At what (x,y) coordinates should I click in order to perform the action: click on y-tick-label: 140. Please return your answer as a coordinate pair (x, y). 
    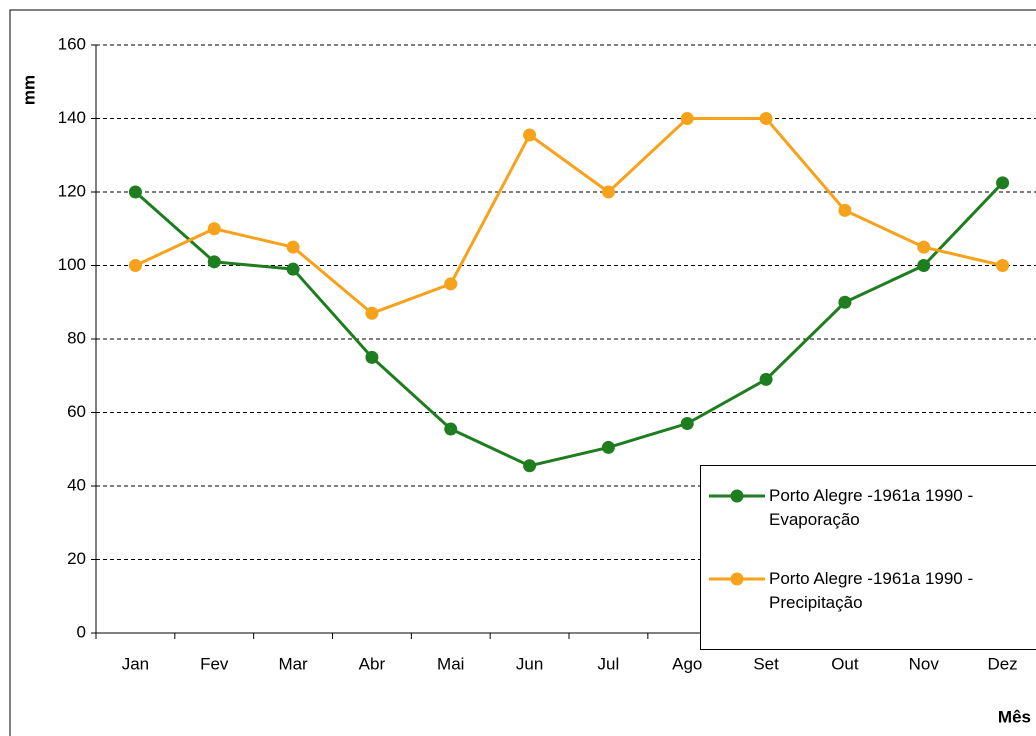
    Looking at the image, I should click on (72, 117).